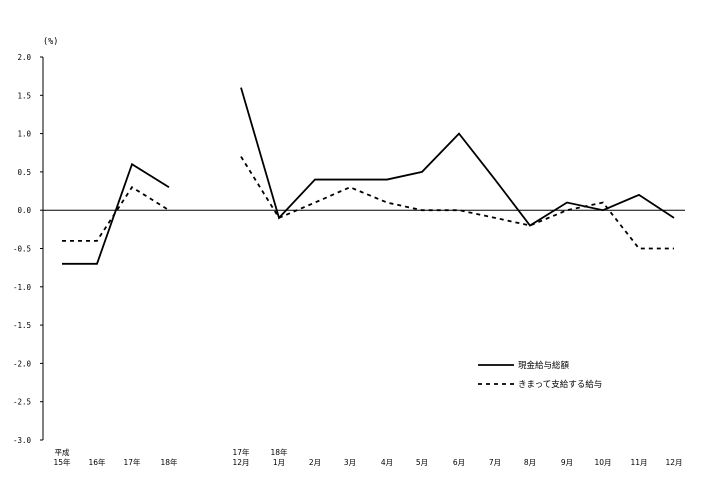 The height and width of the screenshot is (482, 717). Describe the element at coordinates (315, 462) in the screenshot. I see `x-tick-label: 2月` at that location.